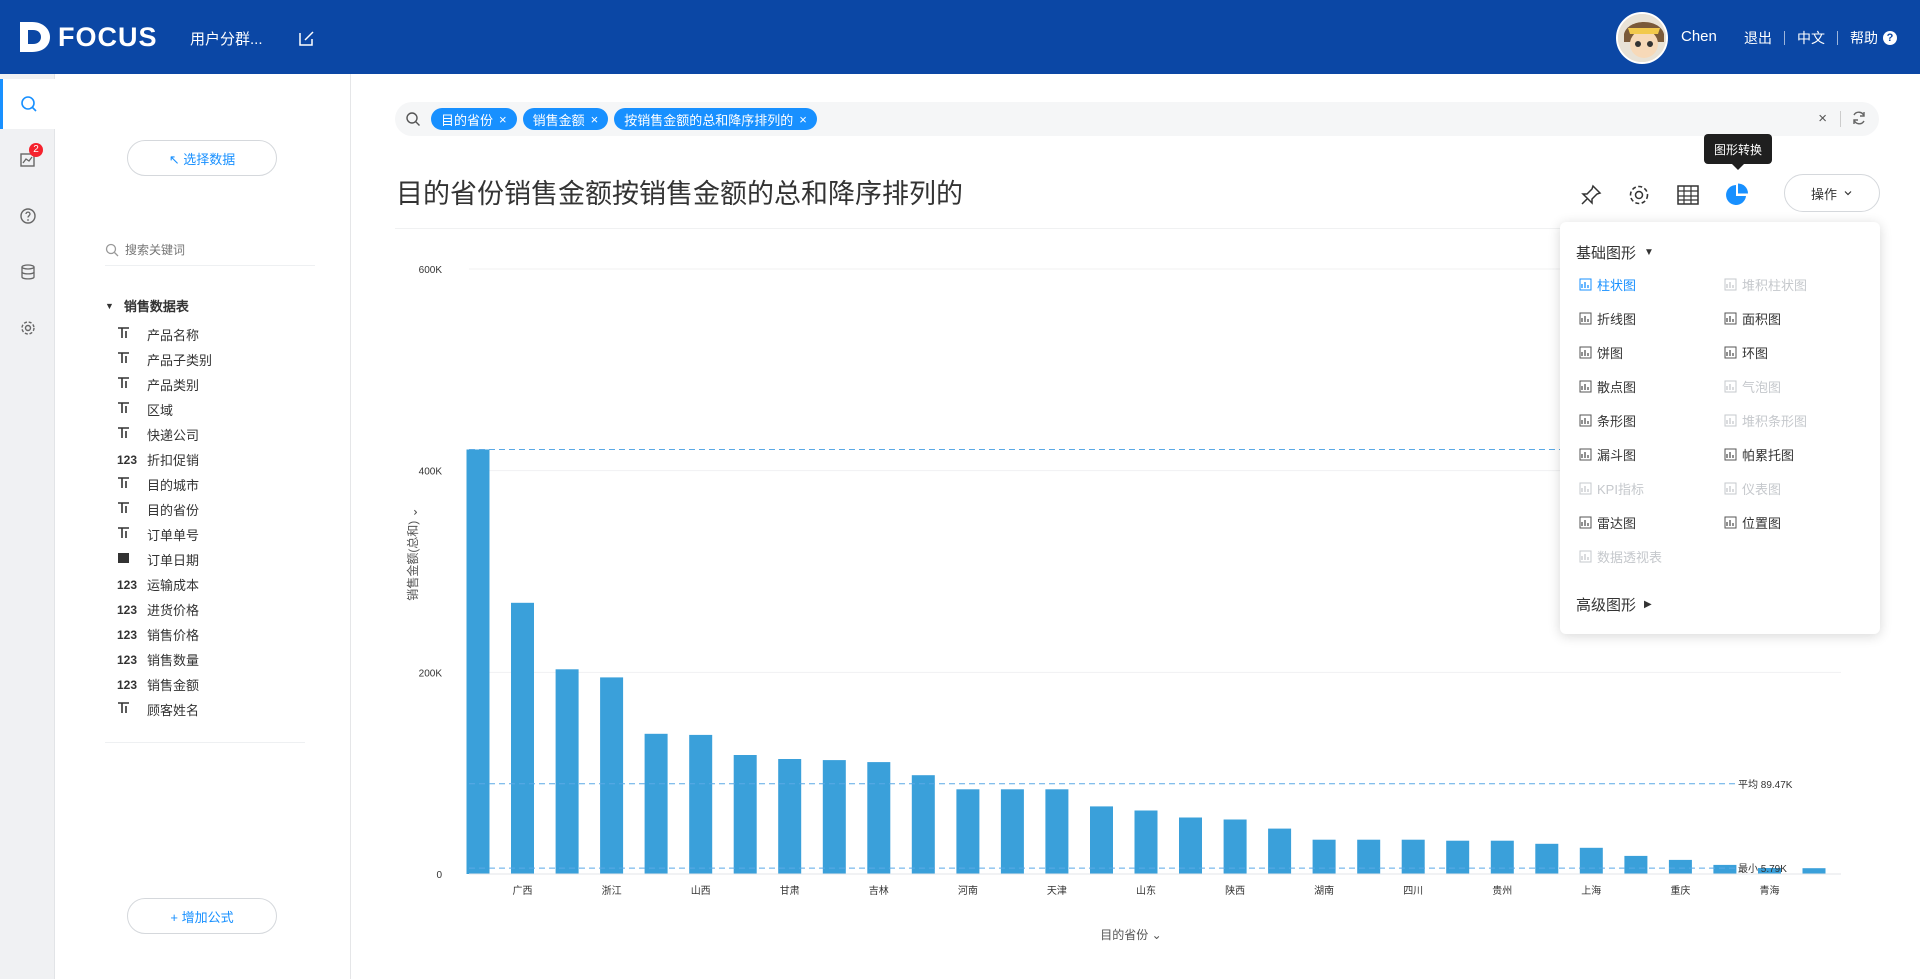  I want to click on operations-button: 操作, so click(1832, 193).